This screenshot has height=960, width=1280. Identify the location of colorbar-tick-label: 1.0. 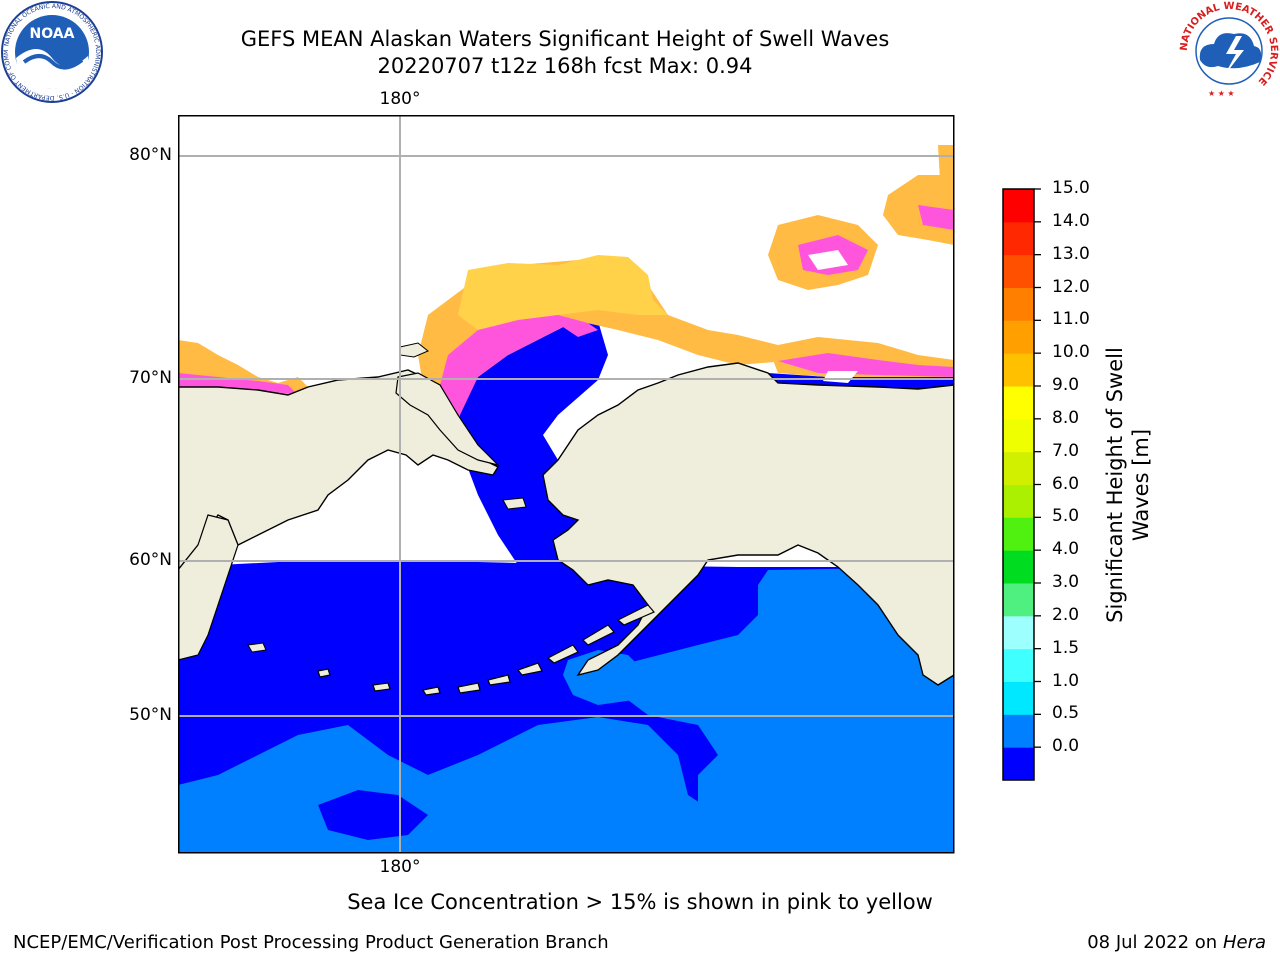
(1066, 680).